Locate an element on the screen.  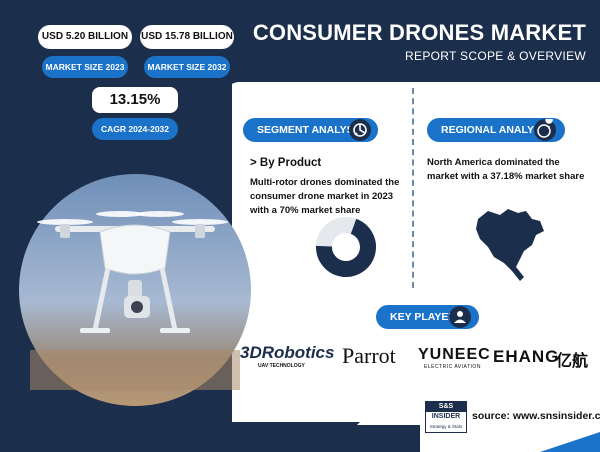
cagr-label: CAGR 2024-2032 is located at coordinates (135, 129).